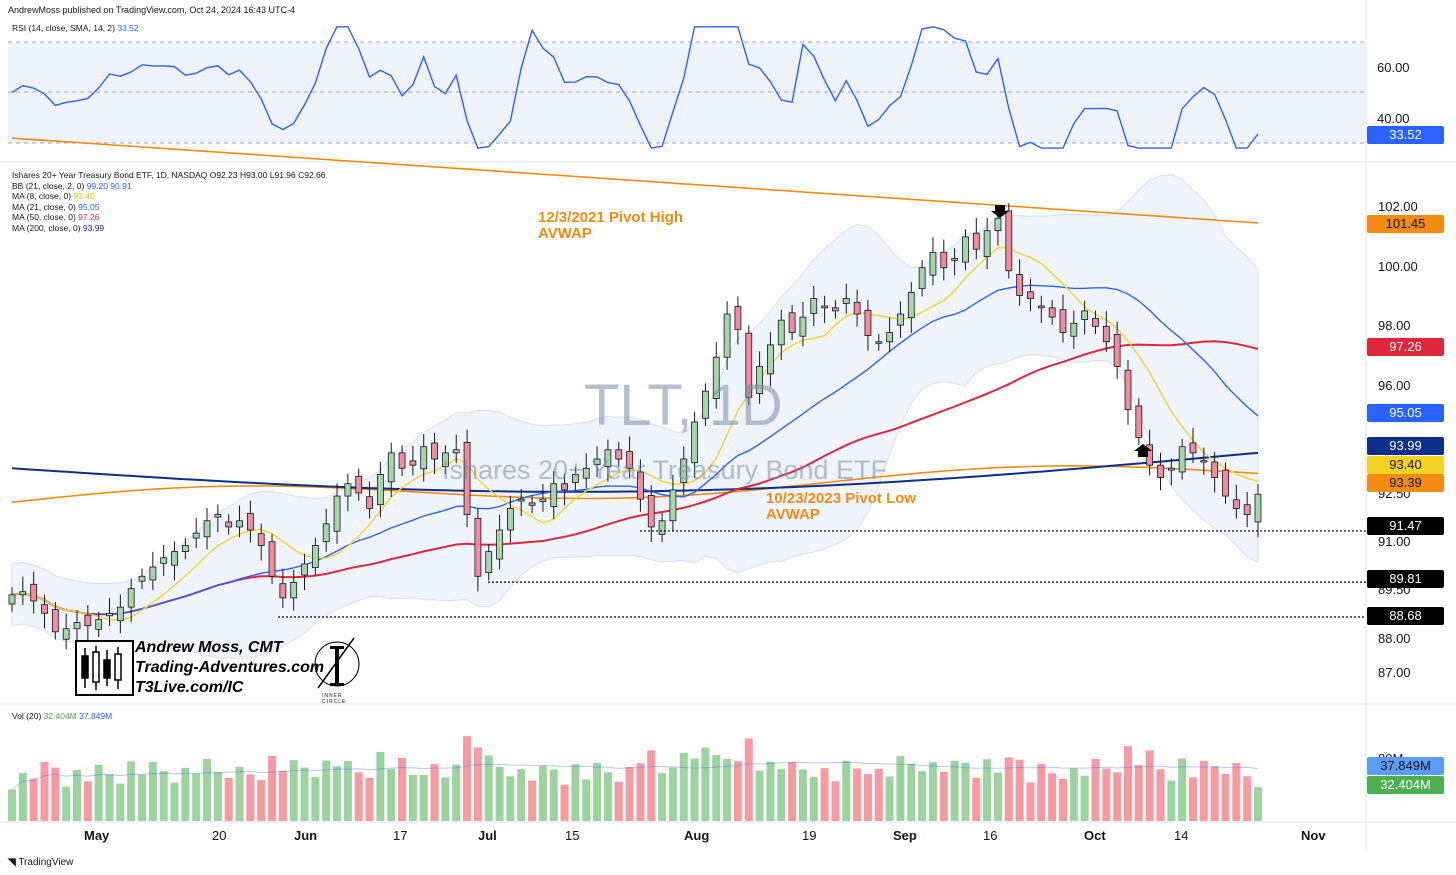 The image size is (1456, 875). Describe the element at coordinates (1405, 579) in the screenshot. I see `tag-support-2: 89.81` at that location.